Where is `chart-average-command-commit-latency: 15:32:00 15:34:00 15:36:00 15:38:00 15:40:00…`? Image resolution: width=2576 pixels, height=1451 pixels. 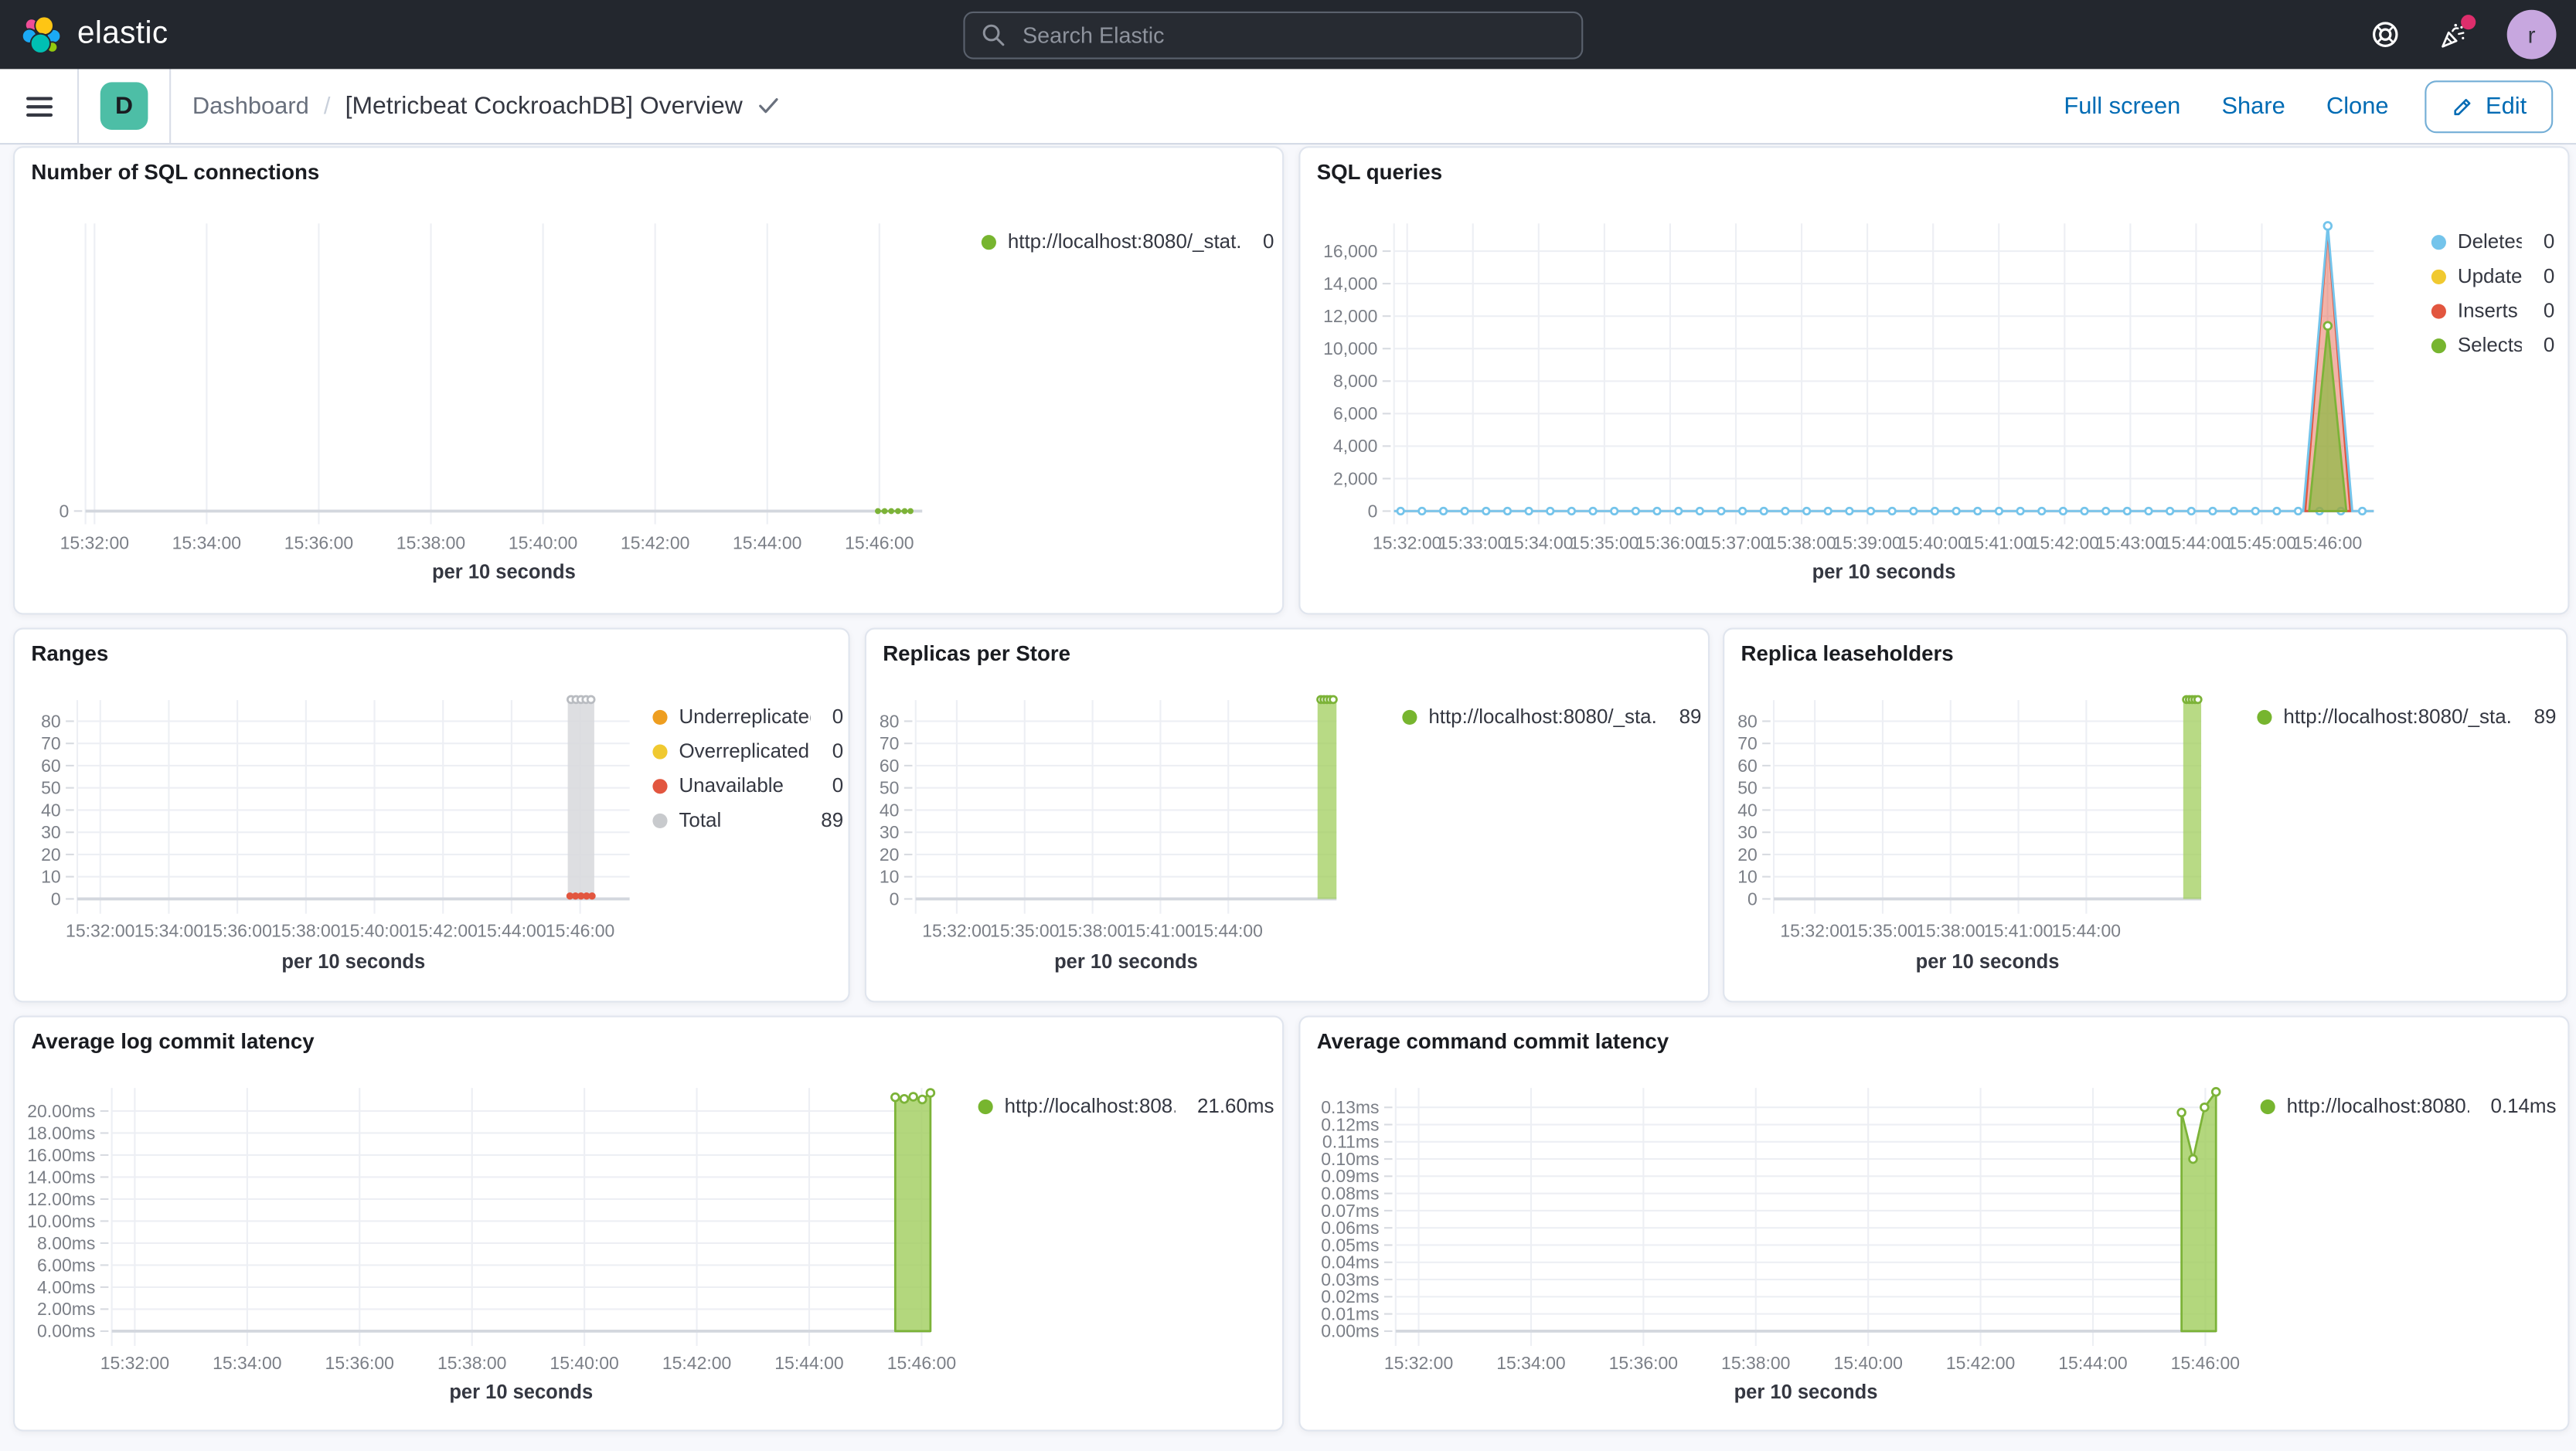 chart-average-command-commit-latency: 15:32:00 15:34:00 15:36:00 15:38:00 15:40:00… is located at coordinates (1933, 1224).